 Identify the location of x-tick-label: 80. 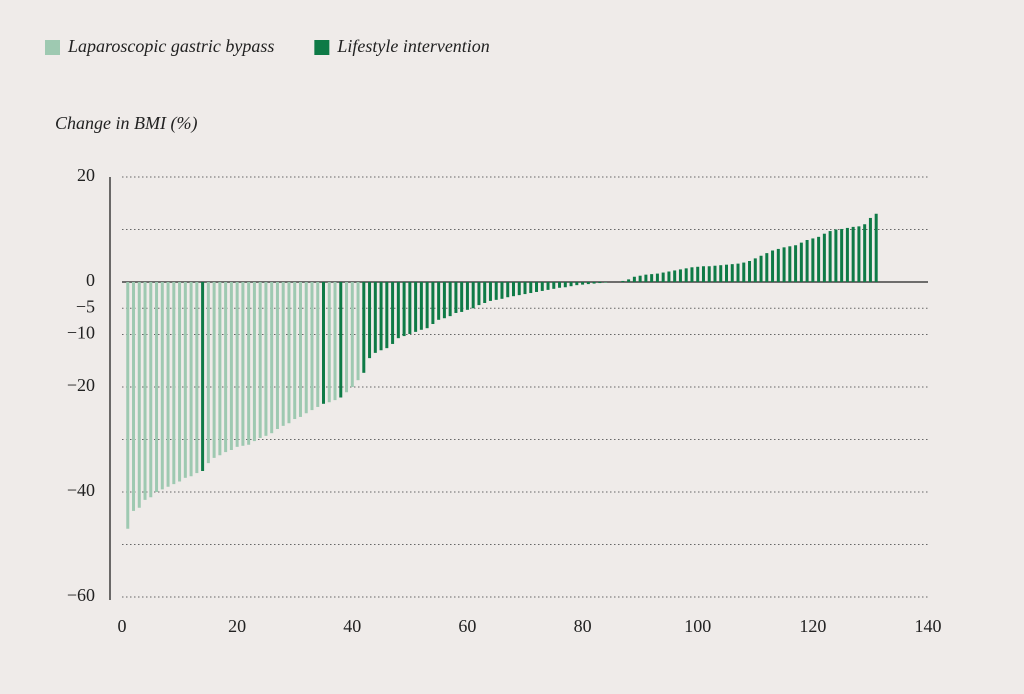
(583, 626).